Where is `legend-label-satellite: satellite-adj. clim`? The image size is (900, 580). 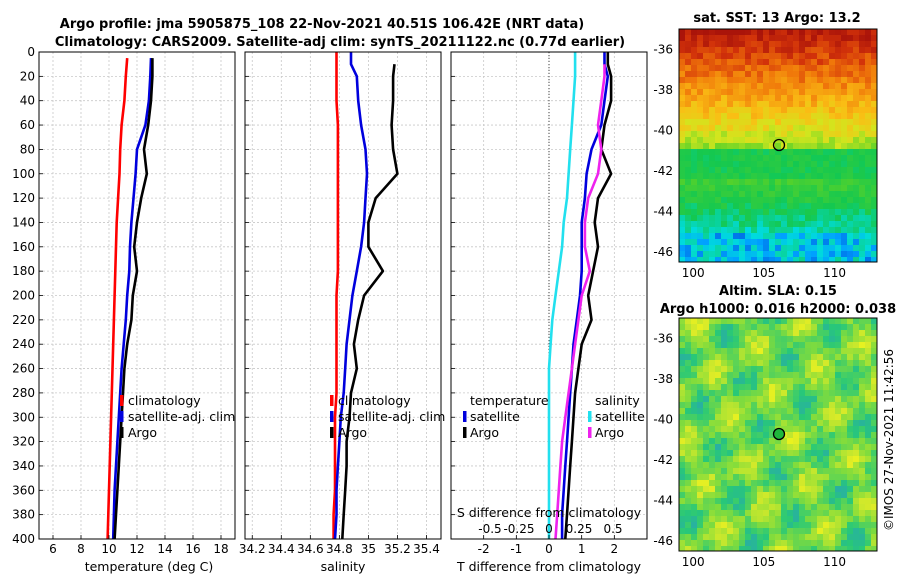
legend-label-satellite: satellite-adj. clim is located at coordinates (181, 416).